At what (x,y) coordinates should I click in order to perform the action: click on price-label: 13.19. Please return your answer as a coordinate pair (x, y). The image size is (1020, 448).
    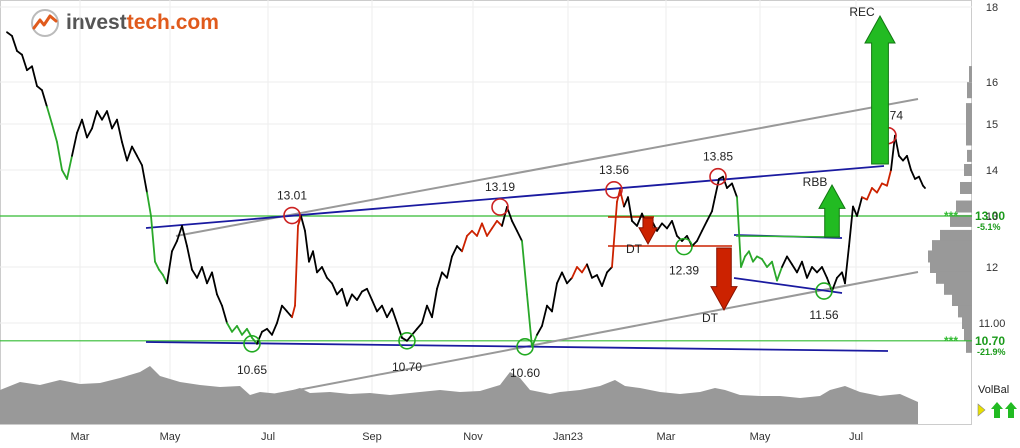
    Looking at the image, I should click on (500, 187).